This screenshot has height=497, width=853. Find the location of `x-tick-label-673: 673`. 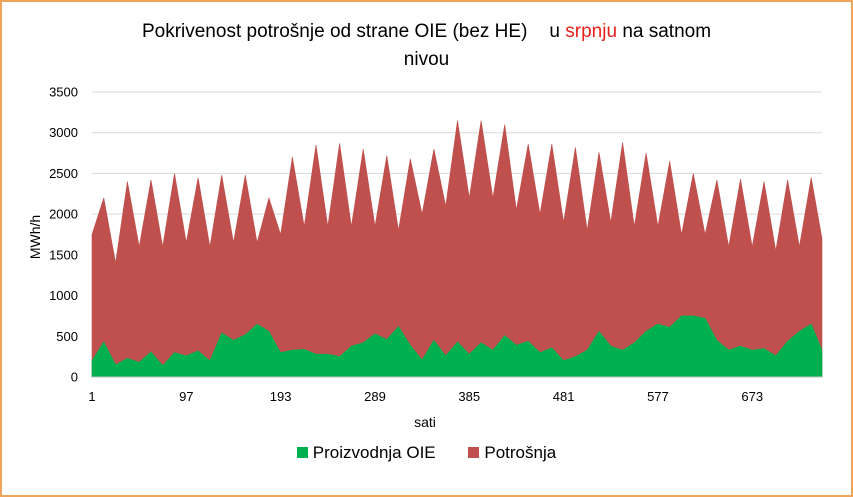

x-tick-label-673: 673 is located at coordinates (752, 396).